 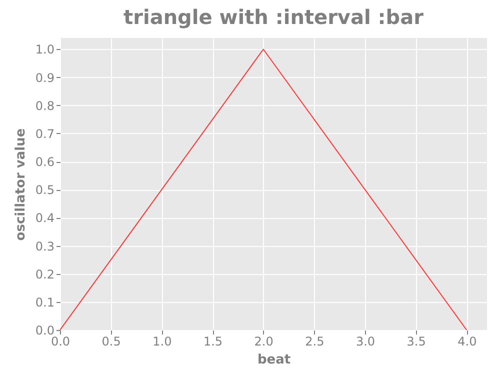 What do you see at coordinates (314, 341) in the screenshot?
I see `x-tick-label: 2.5` at bounding box center [314, 341].